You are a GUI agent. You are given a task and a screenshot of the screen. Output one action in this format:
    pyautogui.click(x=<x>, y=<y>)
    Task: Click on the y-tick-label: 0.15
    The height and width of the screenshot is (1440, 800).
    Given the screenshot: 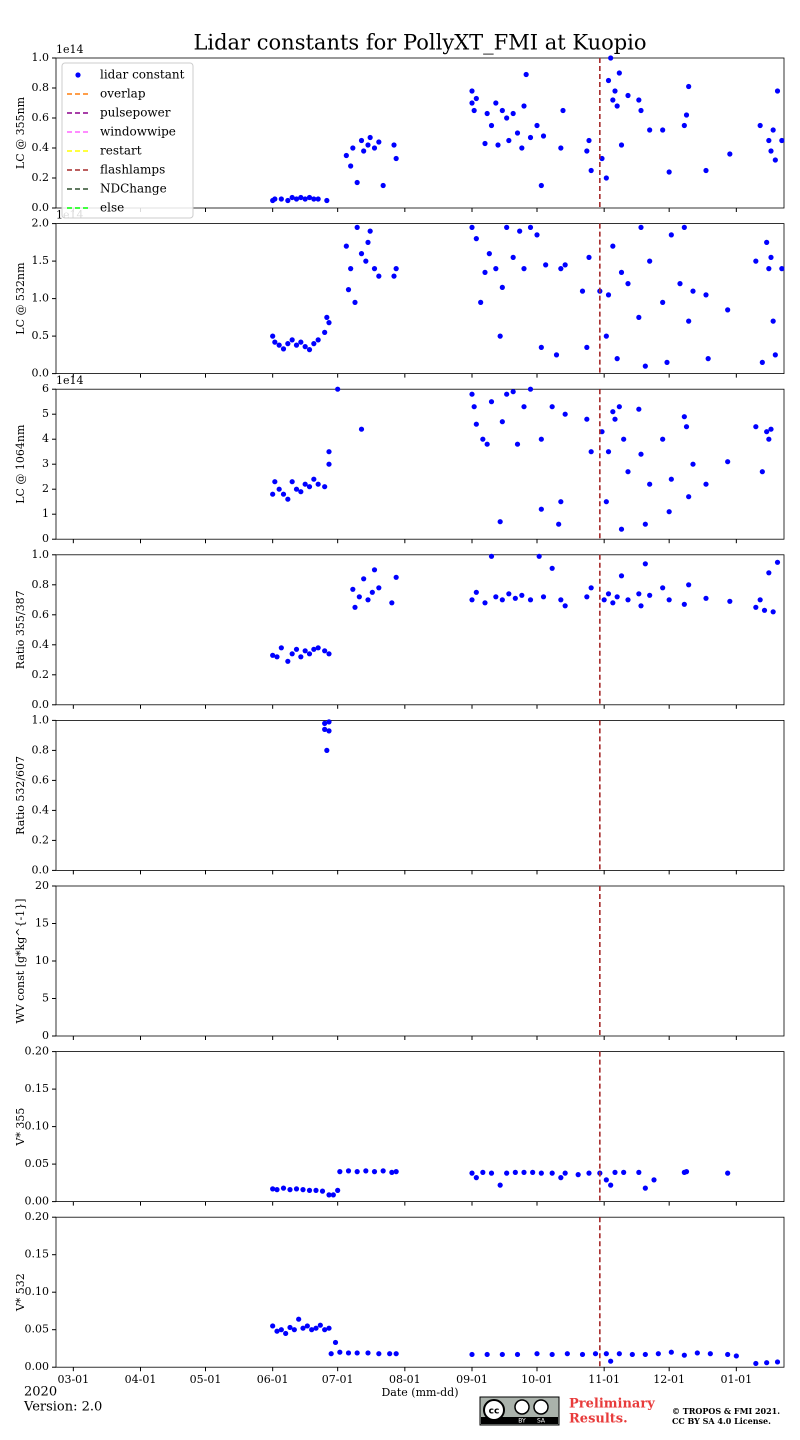 What is the action you would take?
    pyautogui.click(x=37, y=1088)
    